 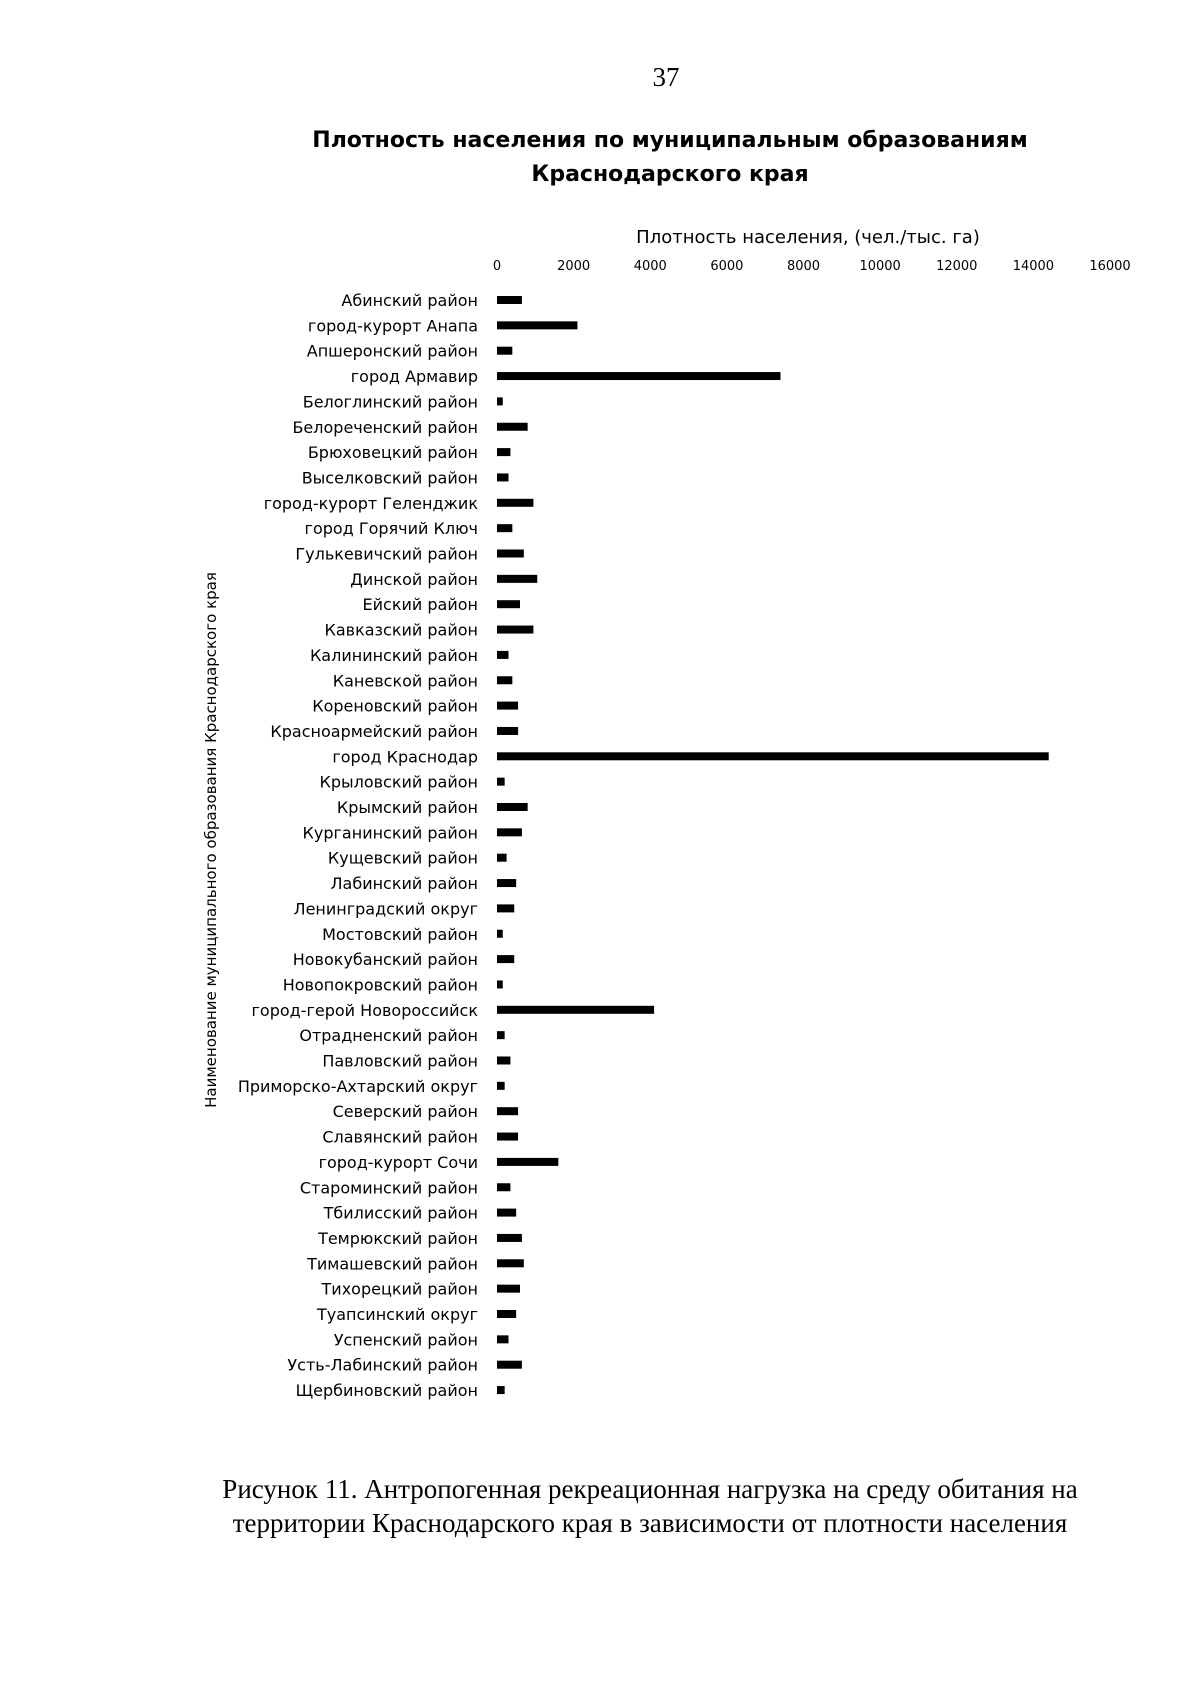 I want to click on category-label: Тбилисский район, so click(x=400, y=1213).